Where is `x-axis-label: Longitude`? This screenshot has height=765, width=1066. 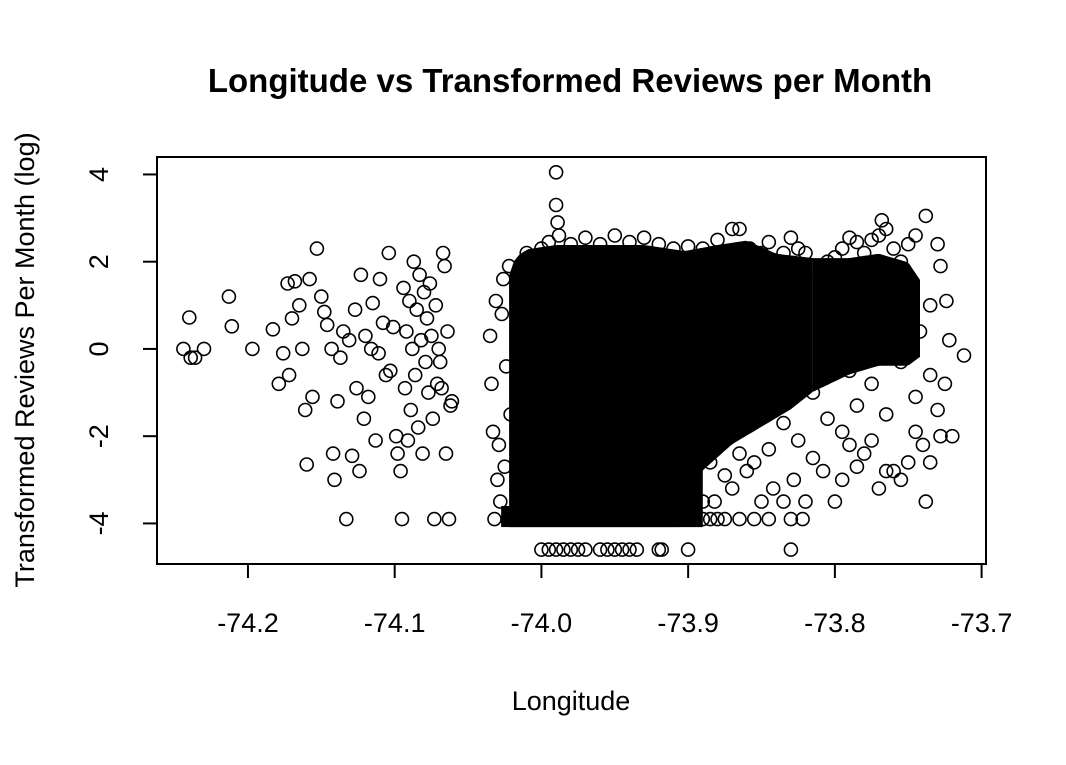
x-axis-label: Longitude is located at coordinates (571, 701).